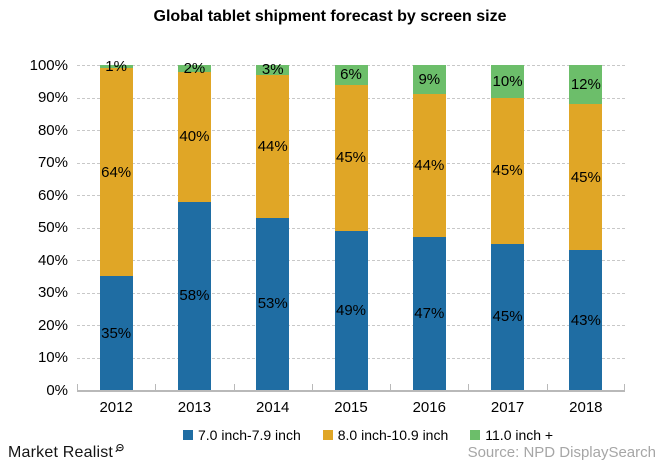  I want to click on y-axis-label-60: 60%, so click(52, 195).